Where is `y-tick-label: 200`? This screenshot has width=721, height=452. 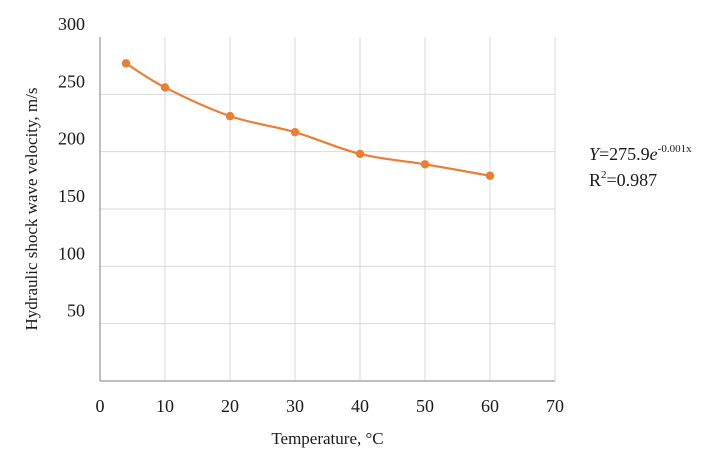 y-tick-label: 200 is located at coordinates (71, 139).